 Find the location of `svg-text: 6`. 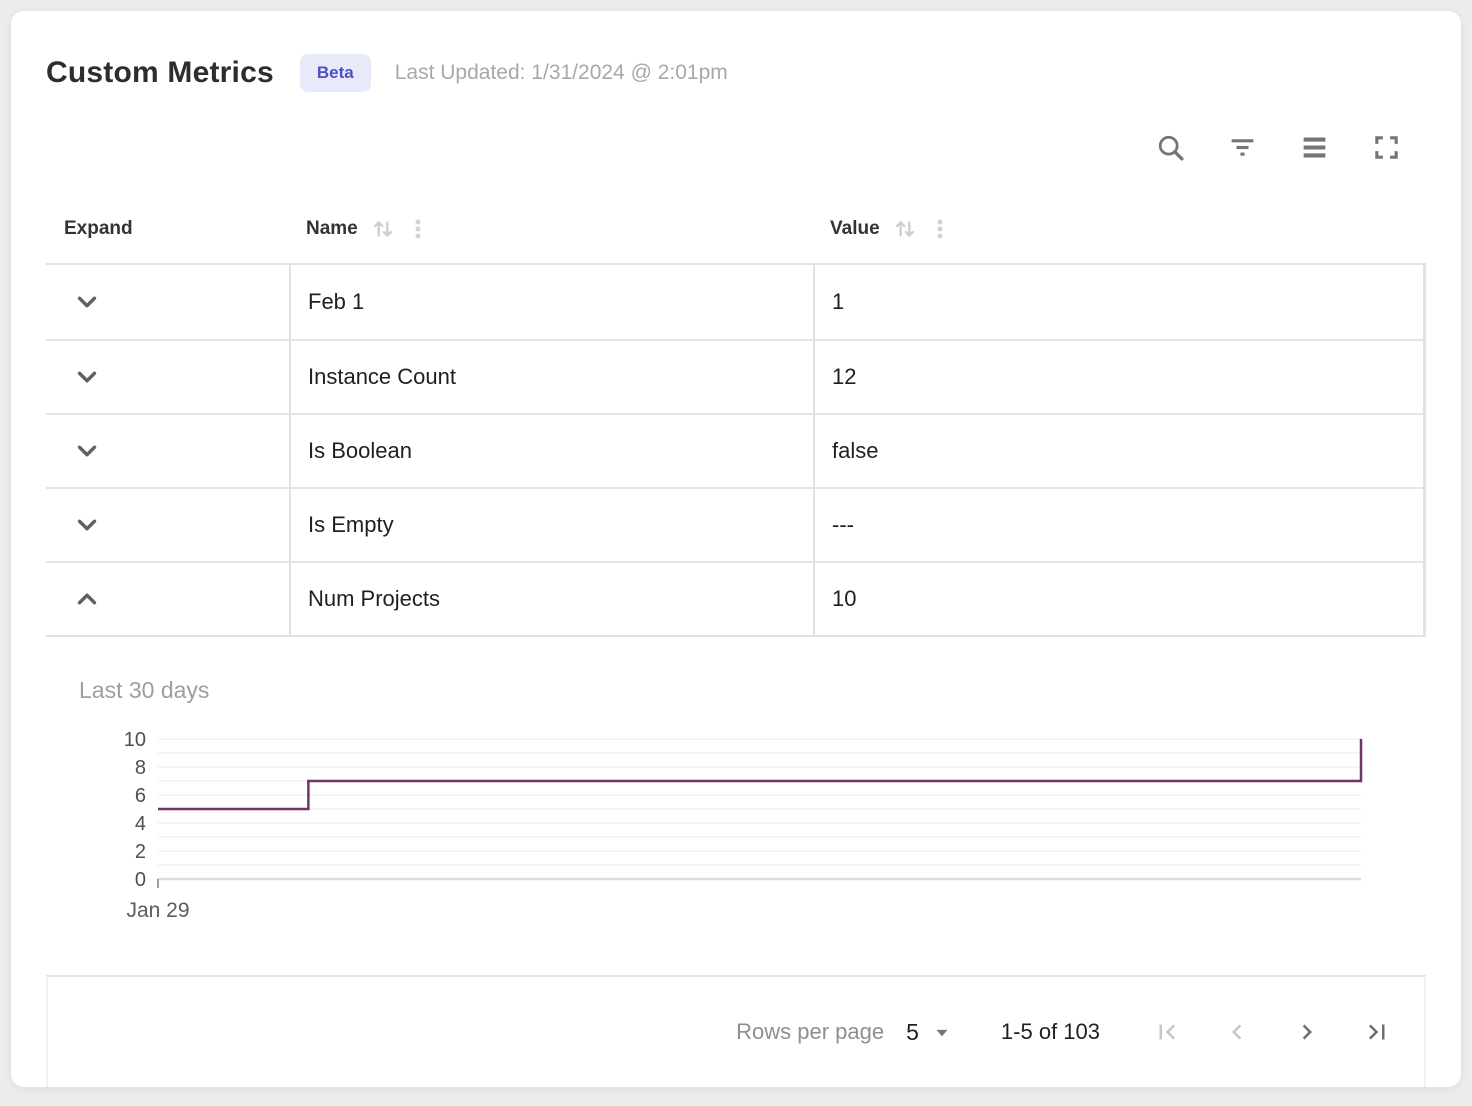

svg-text: 6 is located at coordinates (140, 796).